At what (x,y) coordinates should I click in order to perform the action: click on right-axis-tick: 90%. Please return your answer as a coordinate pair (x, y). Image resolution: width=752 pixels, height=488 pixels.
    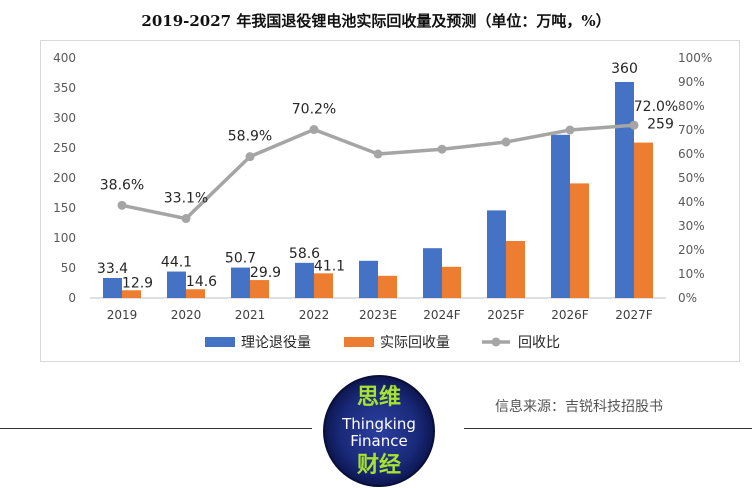
    Looking at the image, I should click on (691, 82).